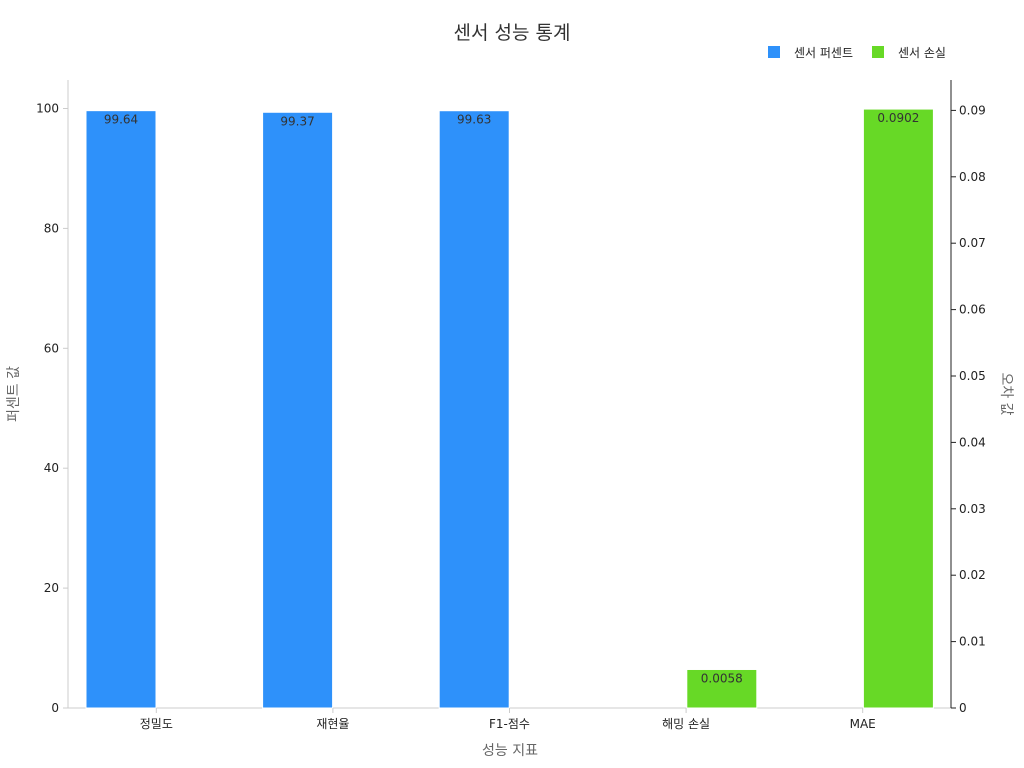 The width and height of the screenshot is (1024, 768). Describe the element at coordinates (898, 118) in the screenshot. I see `bar-value-label: 0.0902` at that location.